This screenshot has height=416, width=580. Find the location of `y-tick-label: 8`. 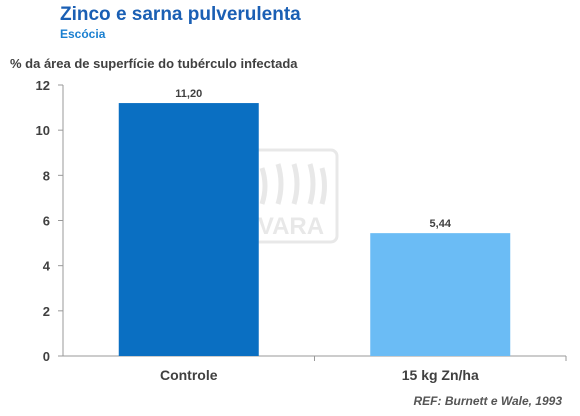

y-tick-label: 8 is located at coordinates (46, 175).